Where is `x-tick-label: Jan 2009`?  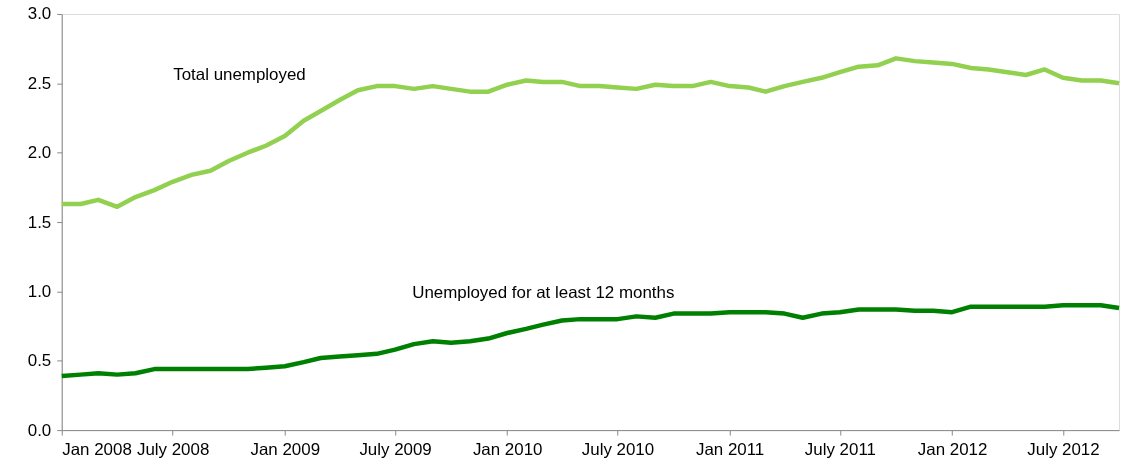
x-tick-label: Jan 2009 is located at coordinates (285, 449).